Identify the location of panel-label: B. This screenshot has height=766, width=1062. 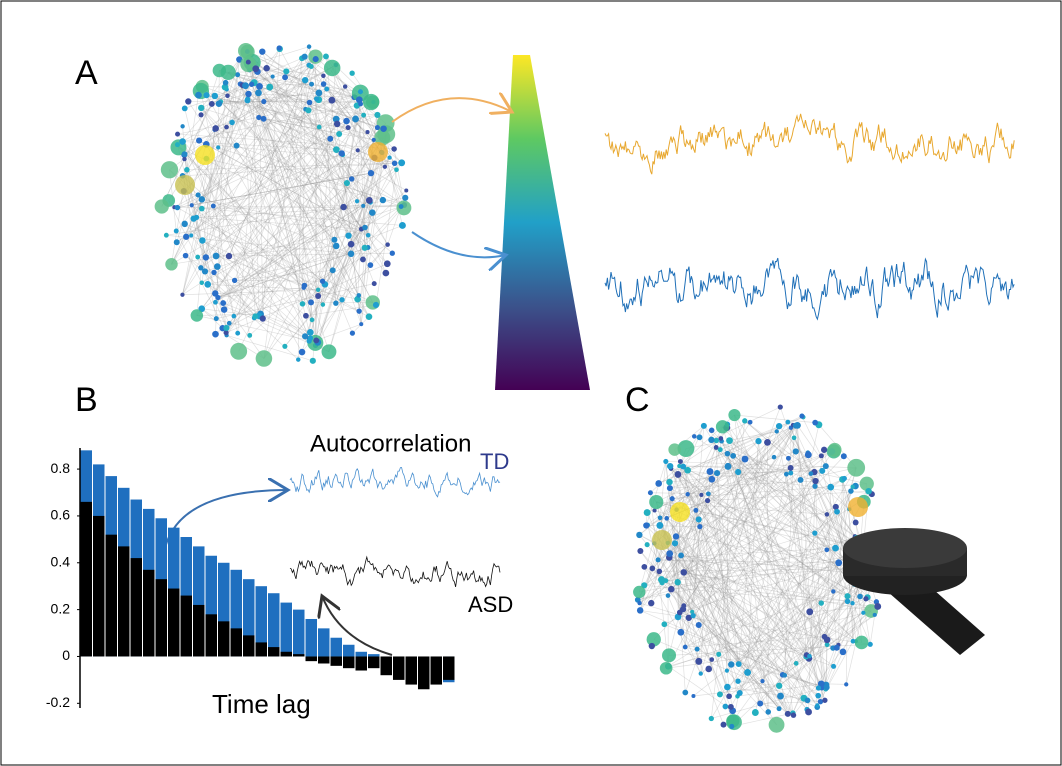
(86, 400).